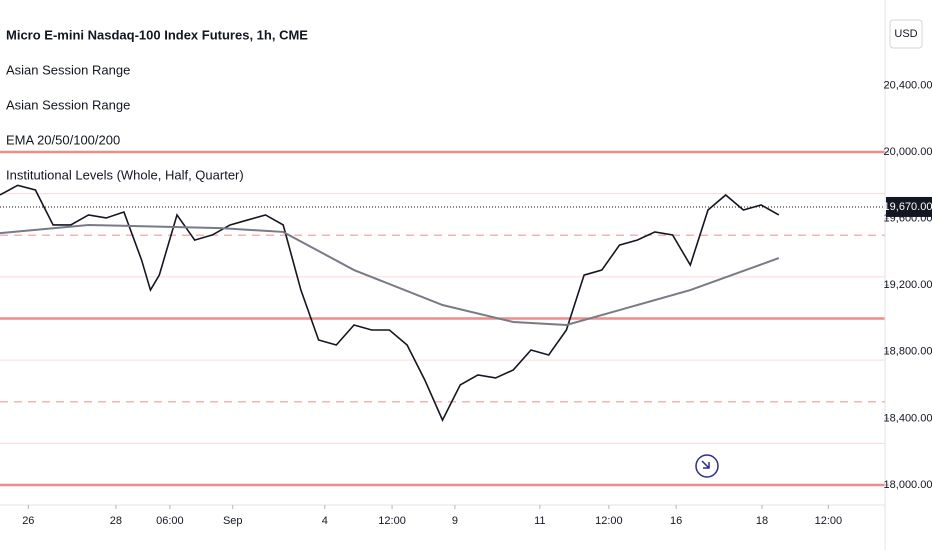 The image size is (932, 550). Describe the element at coordinates (170, 521) in the screenshot. I see `x-tick-label: 06:00` at that location.